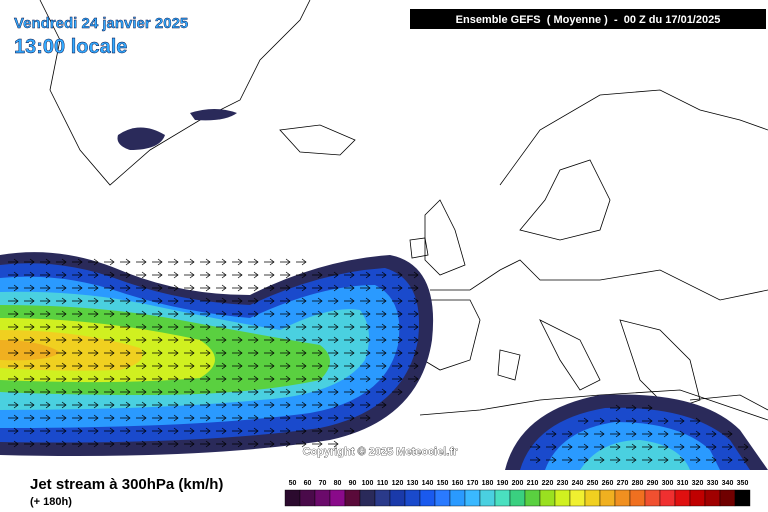 The width and height of the screenshot is (768, 512). I want to click on legend-label: 150, so click(443, 483).